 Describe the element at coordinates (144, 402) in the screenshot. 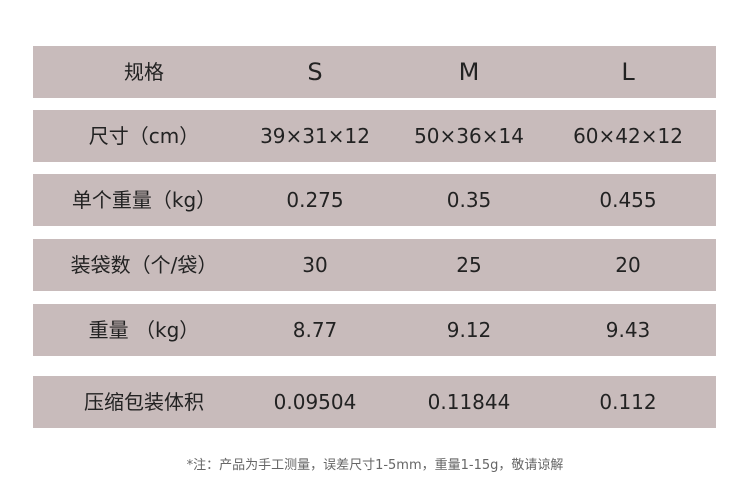

I see `table-cell: 压缩包装体积` at that location.